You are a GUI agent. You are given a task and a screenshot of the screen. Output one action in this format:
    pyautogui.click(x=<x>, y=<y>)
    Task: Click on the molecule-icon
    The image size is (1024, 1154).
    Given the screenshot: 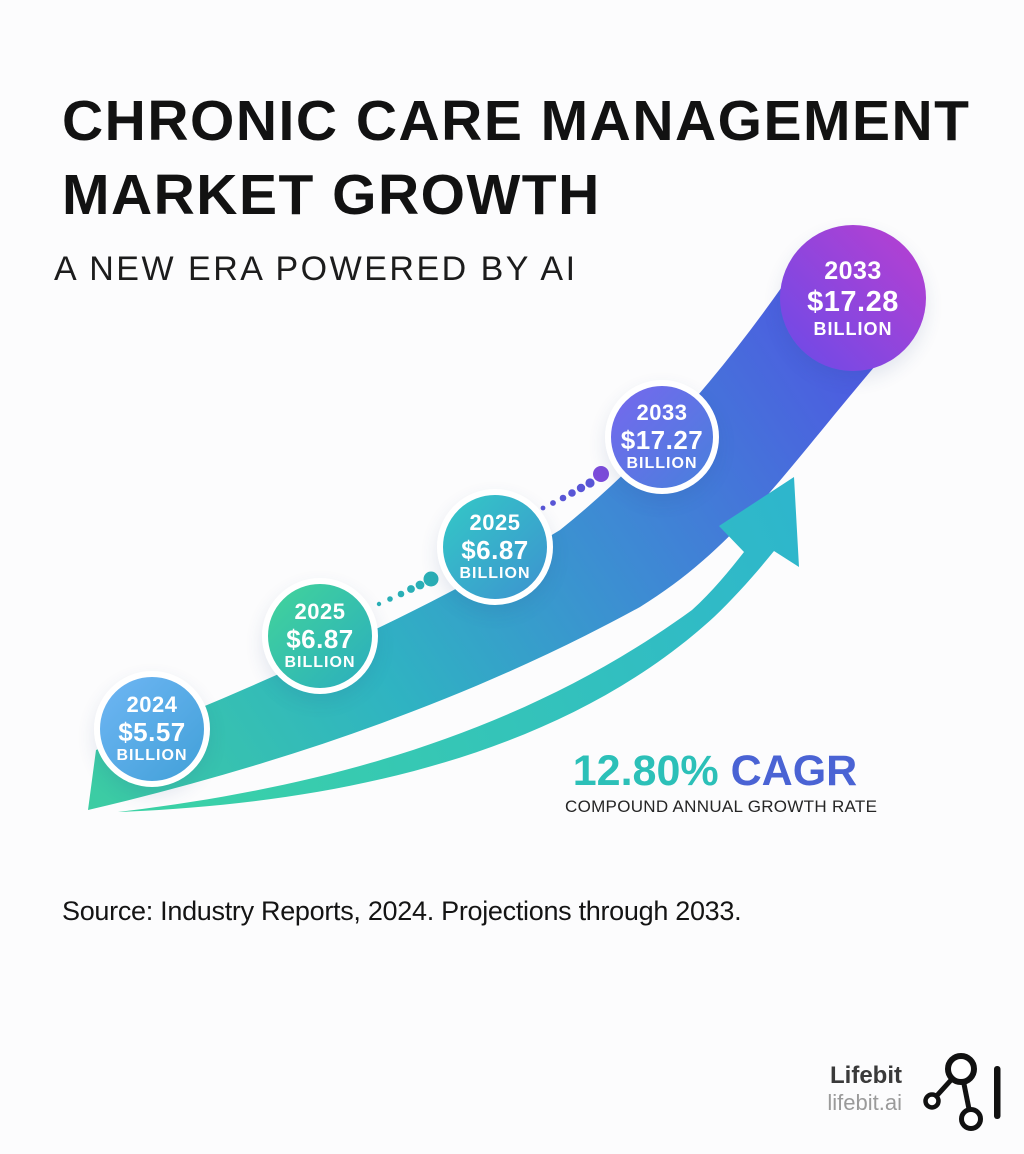 What is the action you would take?
    pyautogui.click(x=962, y=1092)
    